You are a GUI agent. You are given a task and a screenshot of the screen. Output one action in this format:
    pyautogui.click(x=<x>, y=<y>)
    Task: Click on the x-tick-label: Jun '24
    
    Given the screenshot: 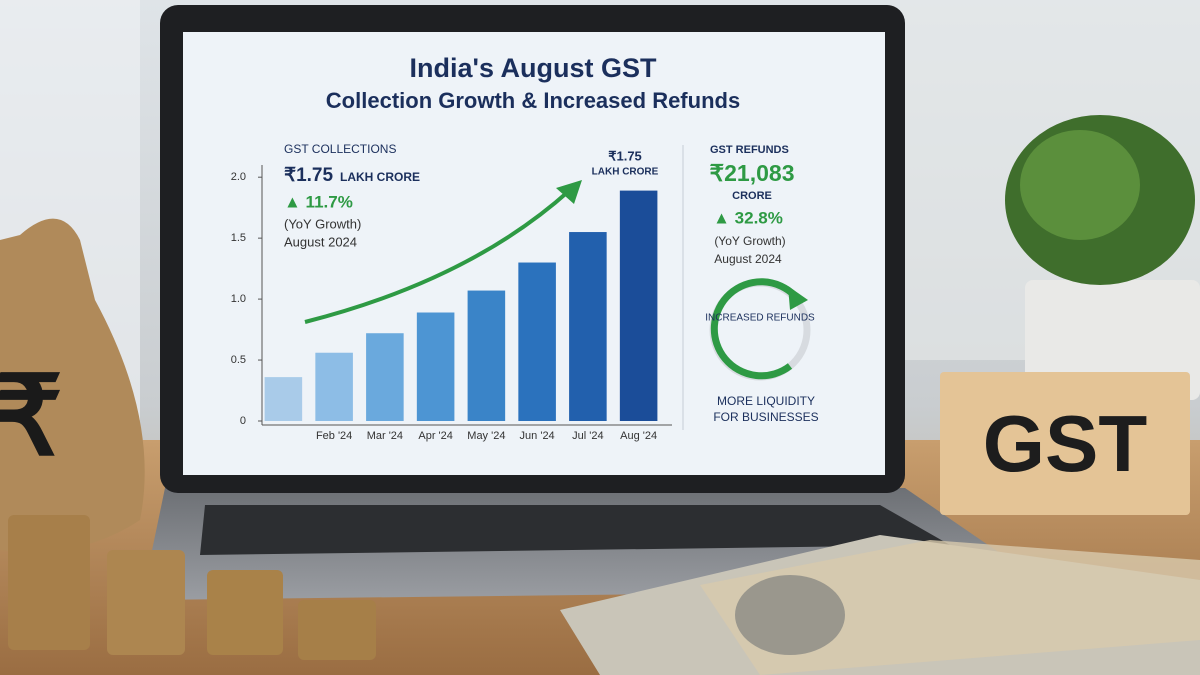 What is the action you would take?
    pyautogui.click(x=537, y=436)
    